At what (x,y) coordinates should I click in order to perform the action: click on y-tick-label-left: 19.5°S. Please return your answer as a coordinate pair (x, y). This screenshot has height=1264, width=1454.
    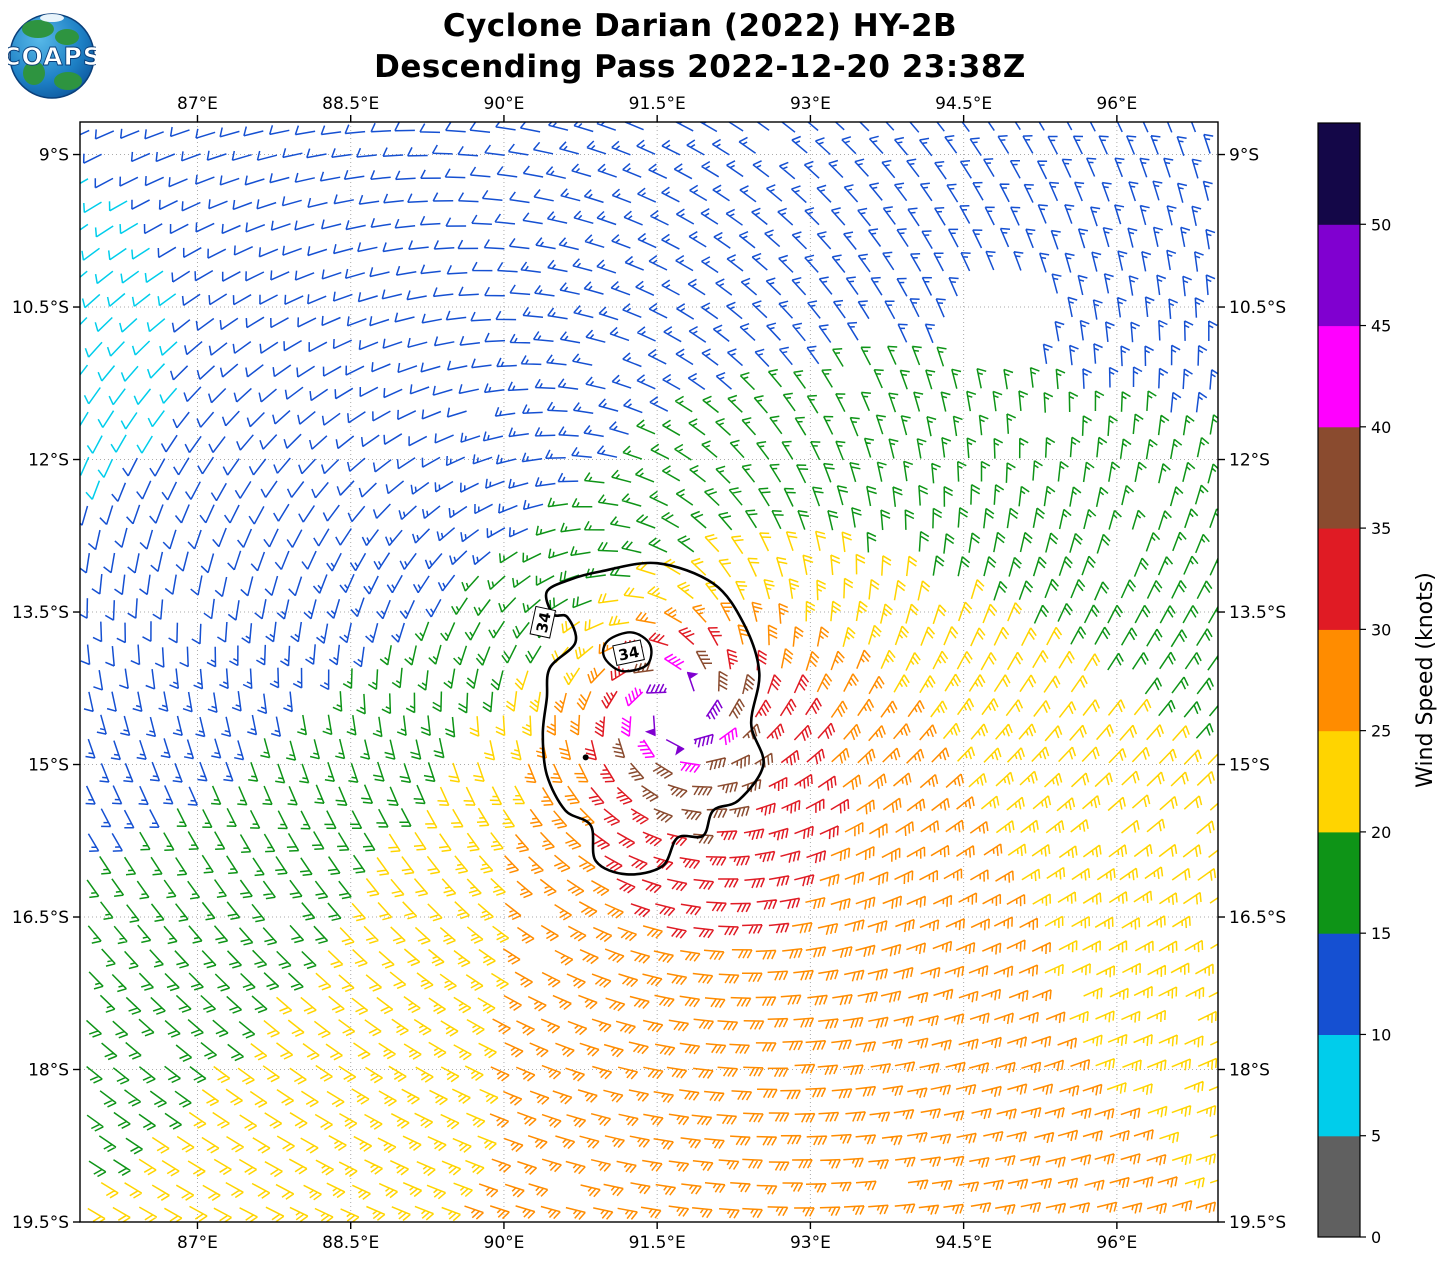
    Looking at the image, I should click on (40, 1223).